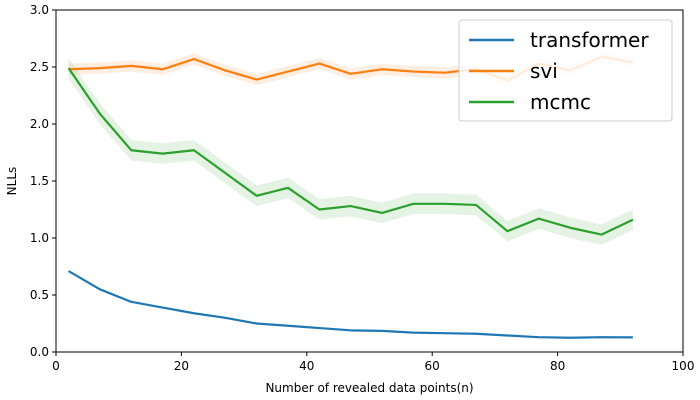 The width and height of the screenshot is (700, 400). What do you see at coordinates (39, 67) in the screenshot?
I see `y-tick-label: 2.5` at bounding box center [39, 67].